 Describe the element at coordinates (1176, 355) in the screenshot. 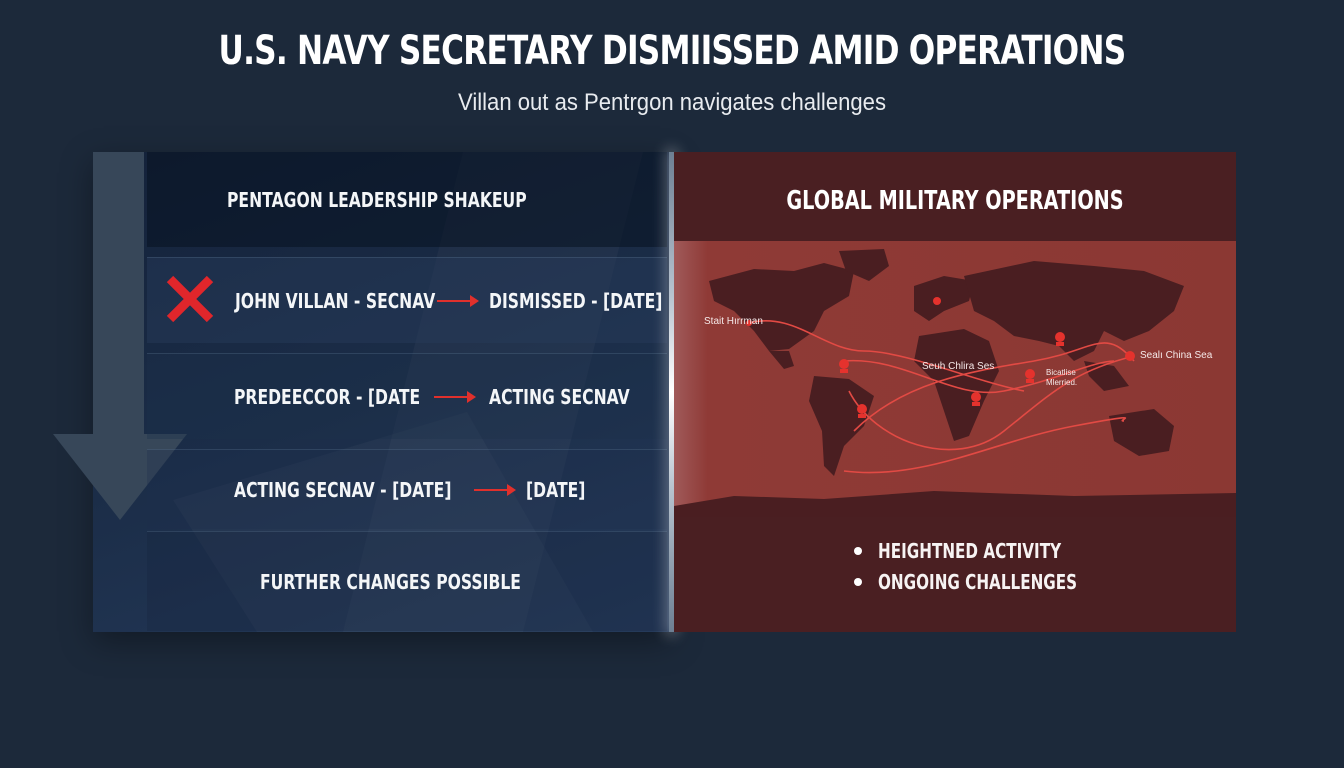

I see `map-label-east: Sealı China Sea` at that location.